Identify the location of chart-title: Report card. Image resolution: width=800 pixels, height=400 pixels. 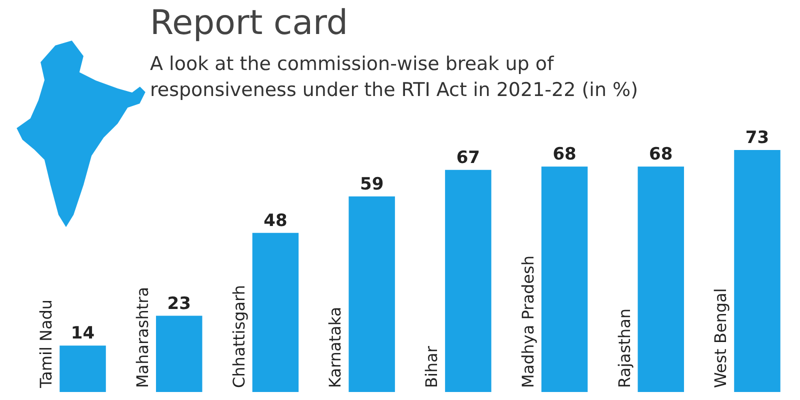
(249, 23).